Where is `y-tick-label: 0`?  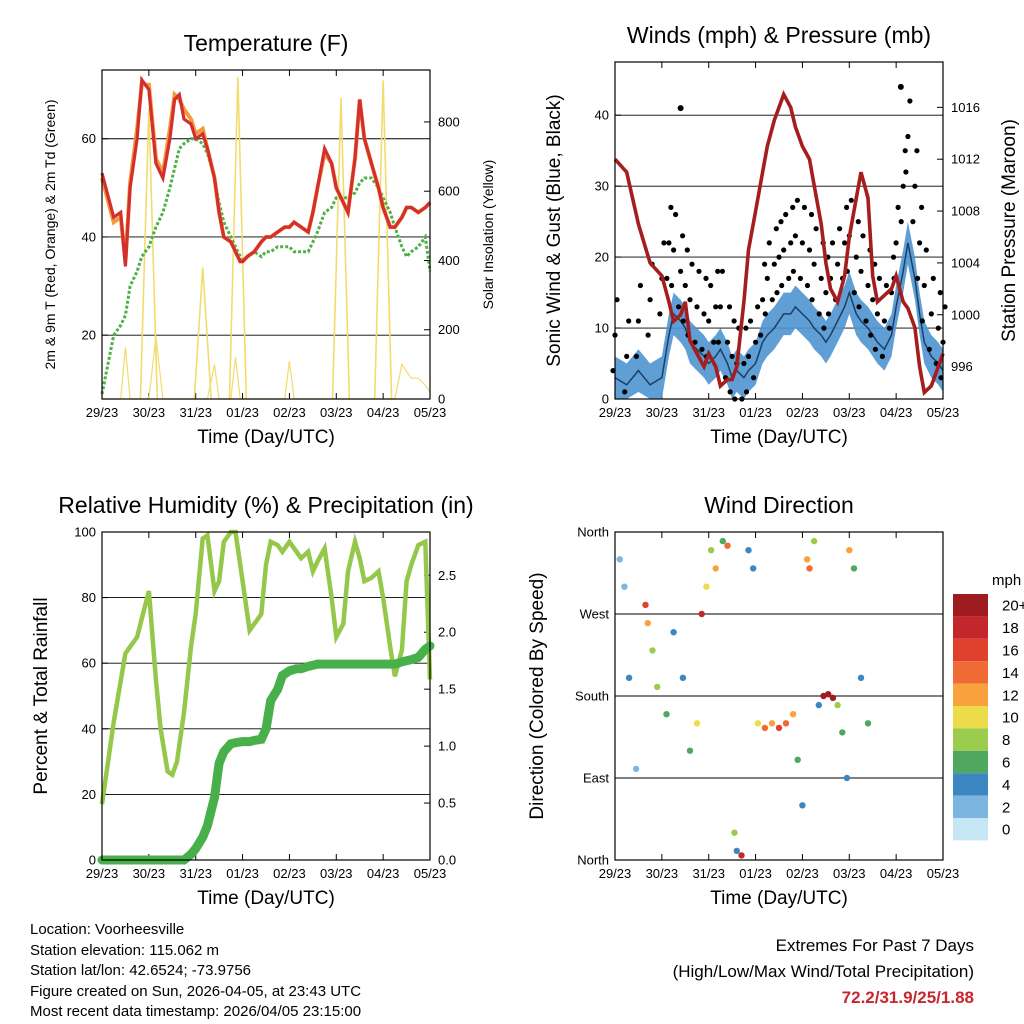
y-tick-label: 0 is located at coordinates (92, 860).